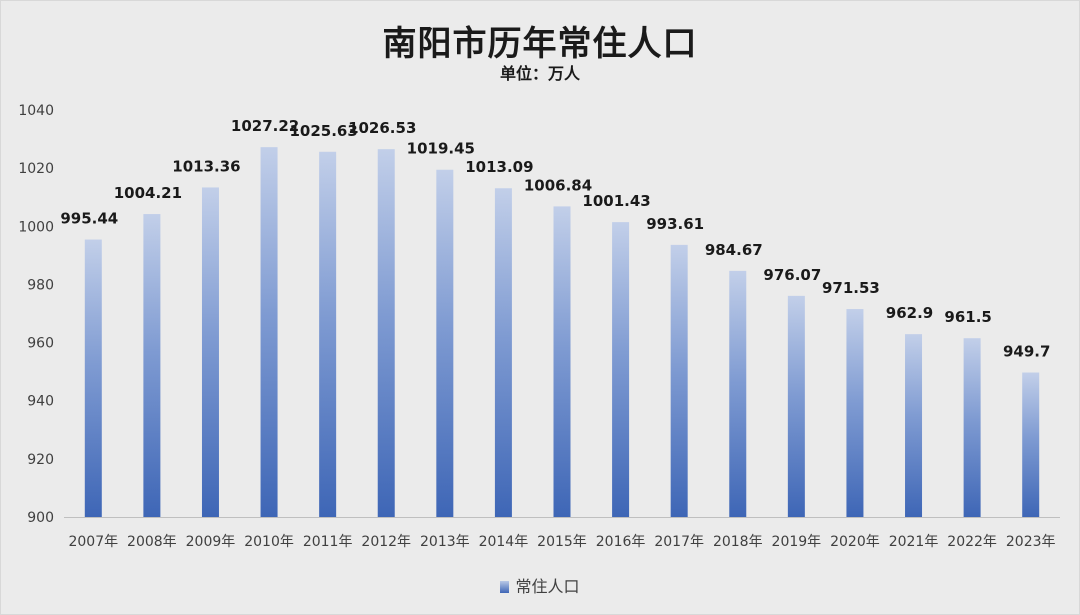  What do you see at coordinates (914, 542) in the screenshot?
I see `x-tick-label: 2021年` at bounding box center [914, 542].